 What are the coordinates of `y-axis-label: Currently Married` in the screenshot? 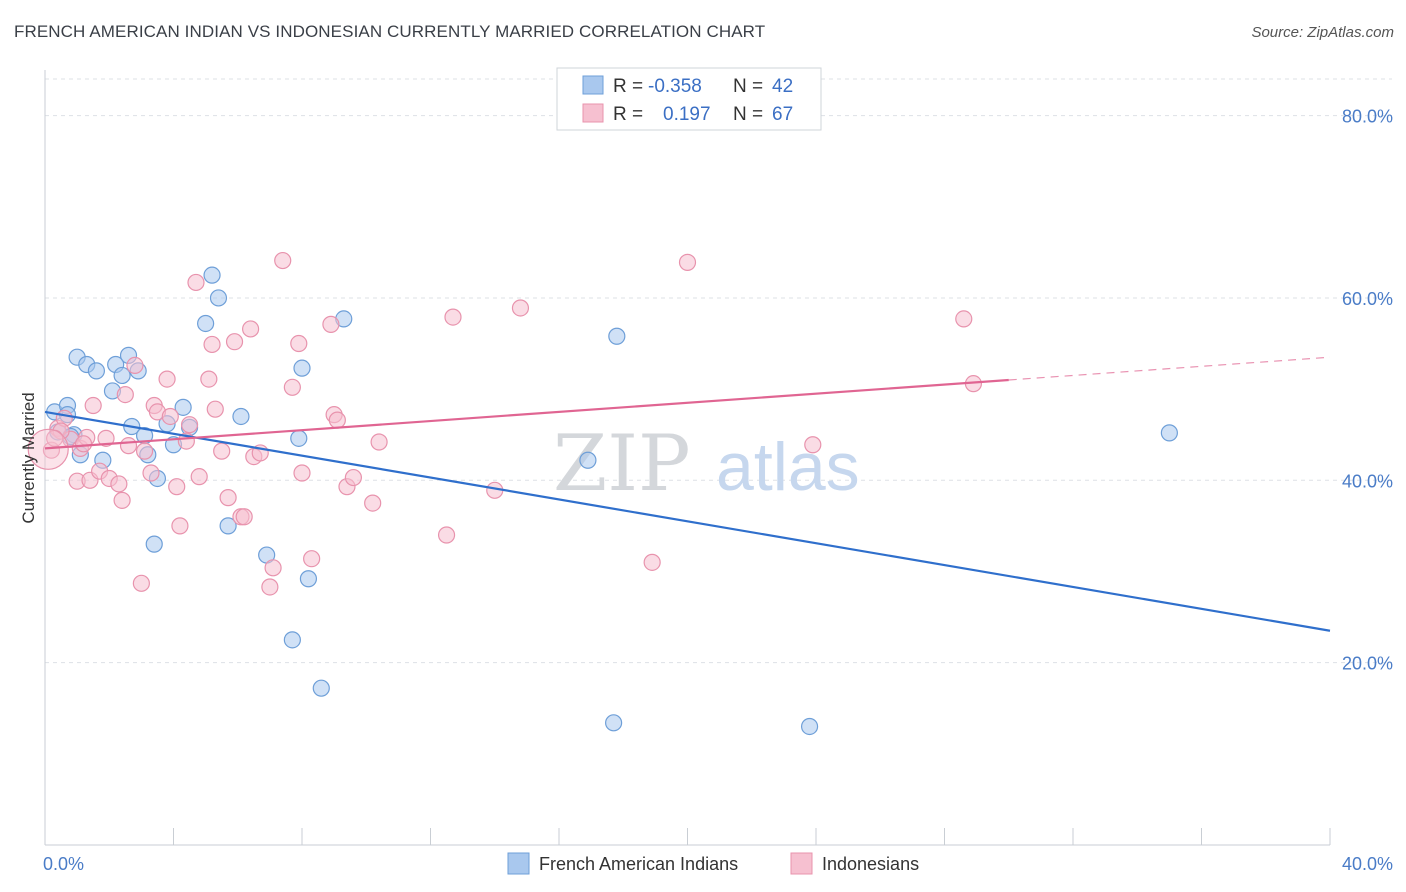 It's located at (28, 457).